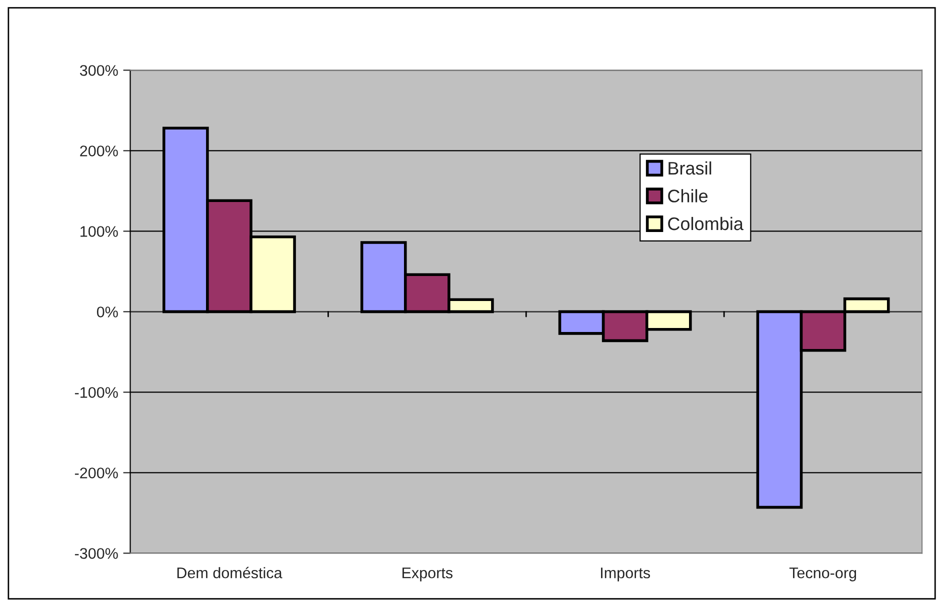 Image resolution: width=937 pixels, height=600 pixels. What do you see at coordinates (99, 151) in the screenshot?
I see `y-tick-label: 200%` at bounding box center [99, 151].